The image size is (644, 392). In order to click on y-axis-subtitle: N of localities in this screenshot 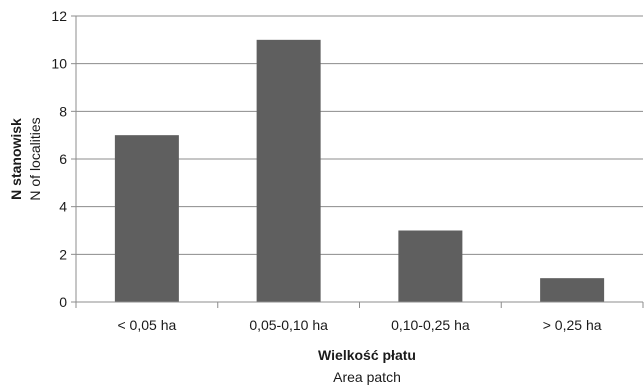, I will do `click(35, 158)`.